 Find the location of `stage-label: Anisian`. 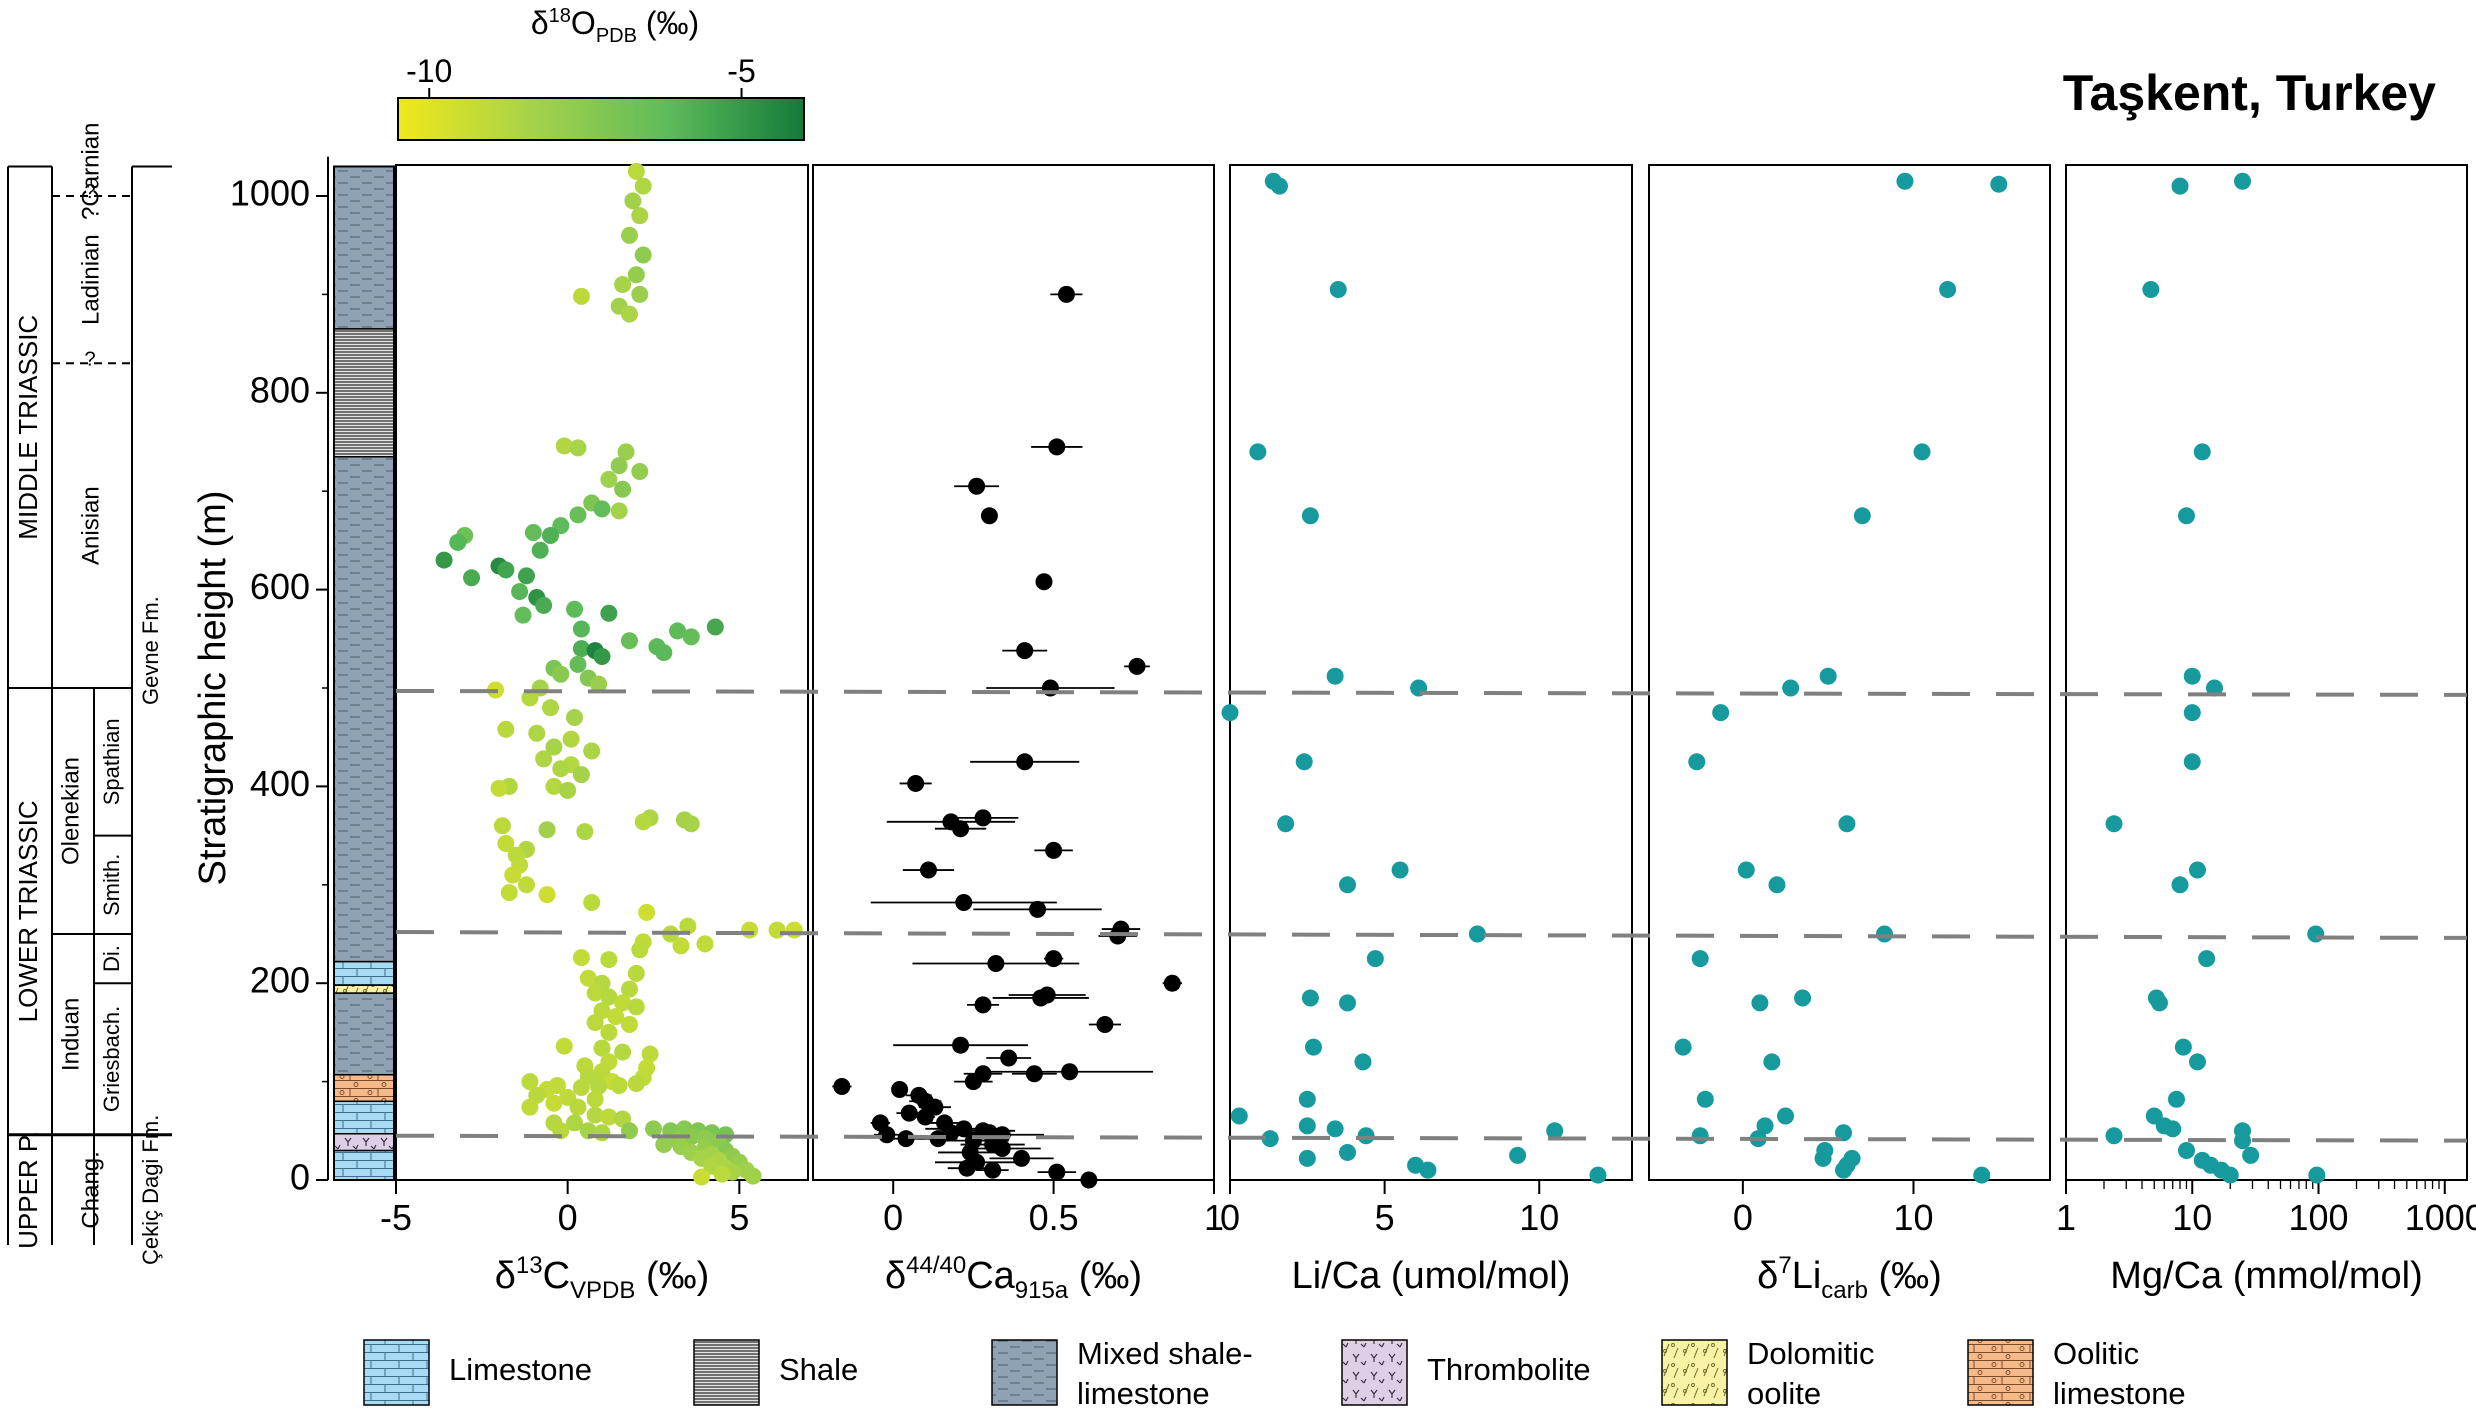

stage-label: Anisian is located at coordinates (90, 525).